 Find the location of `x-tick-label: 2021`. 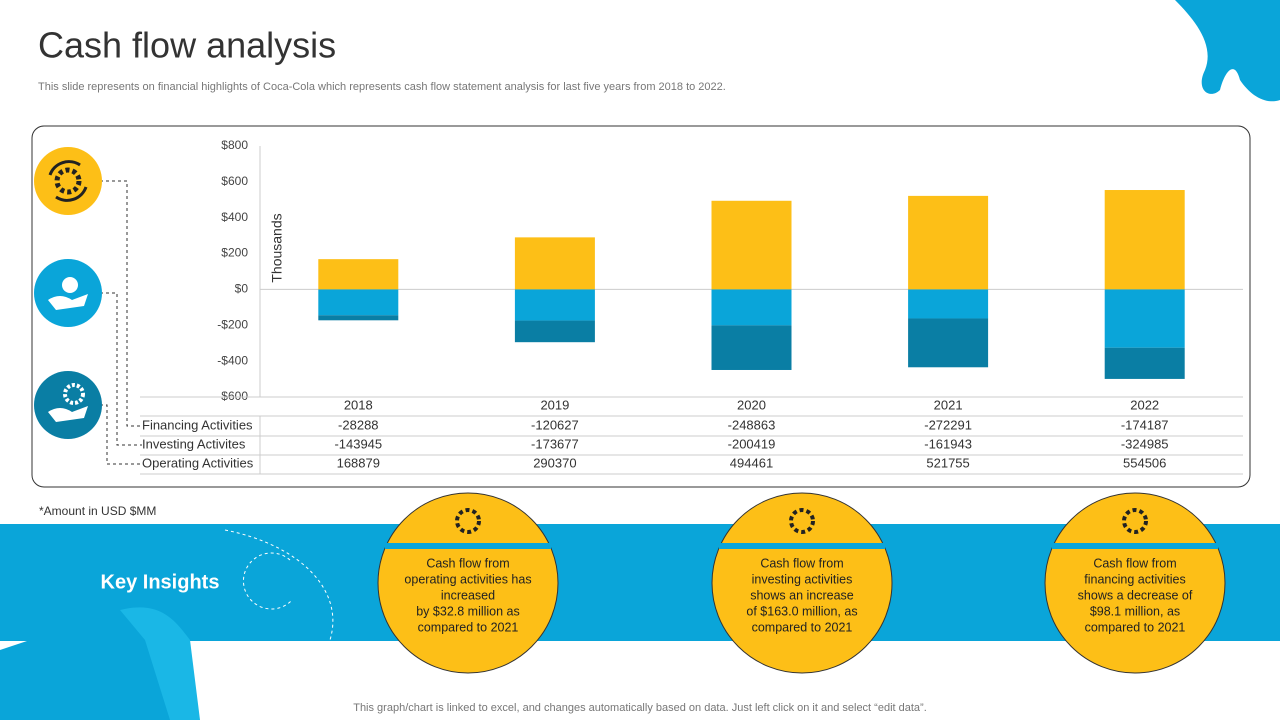

x-tick-label: 2021 is located at coordinates (948, 404).